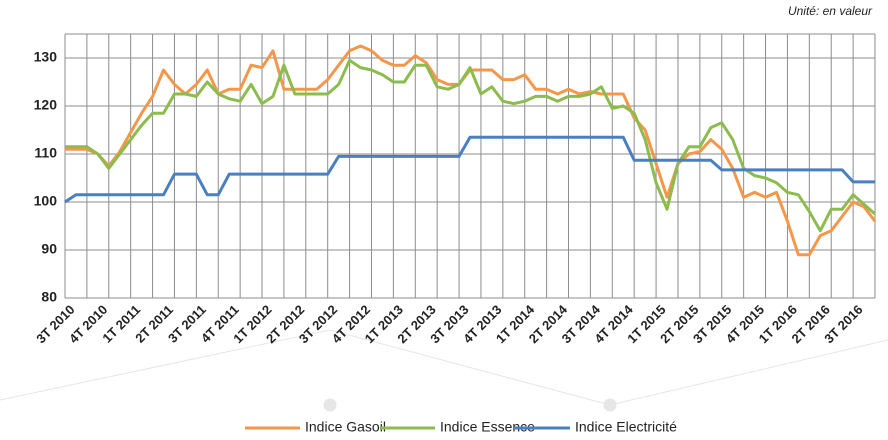  What do you see at coordinates (49, 297) in the screenshot?
I see `y-tick-label: 80` at bounding box center [49, 297].